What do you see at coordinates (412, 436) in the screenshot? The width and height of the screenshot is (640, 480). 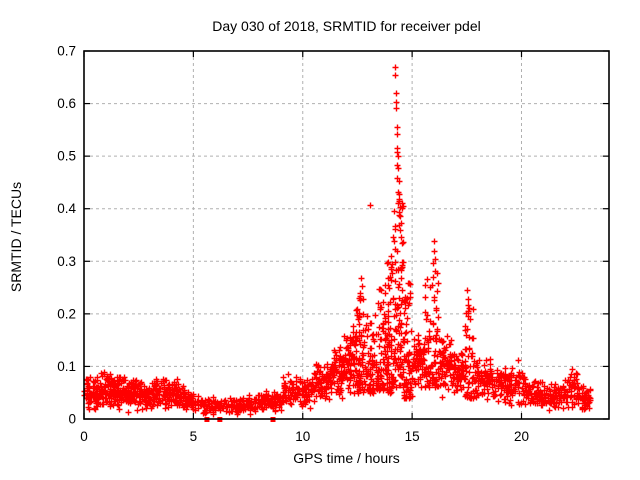 I see `x-tick-label: 15` at bounding box center [412, 436].